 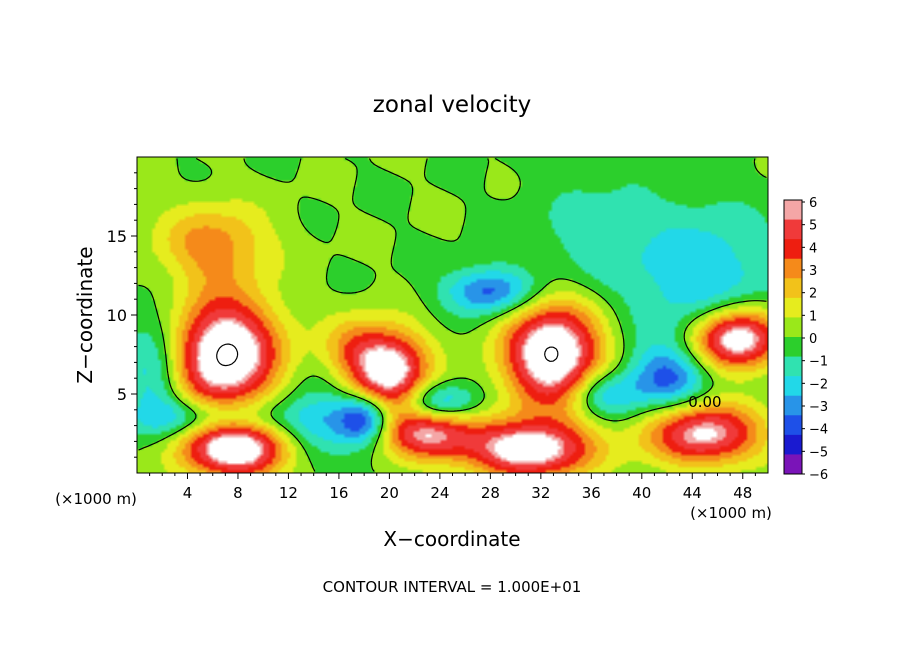 What do you see at coordinates (591, 493) in the screenshot?
I see `x-tick-label: 36` at bounding box center [591, 493].